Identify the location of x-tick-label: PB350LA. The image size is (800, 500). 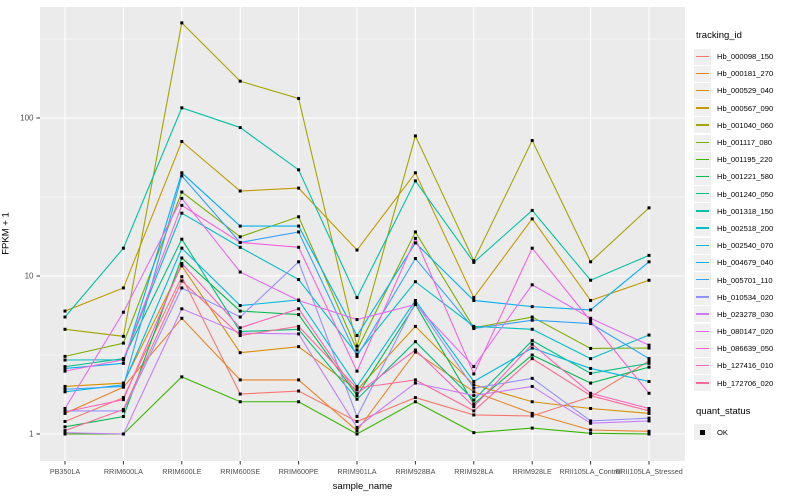
(65, 471).